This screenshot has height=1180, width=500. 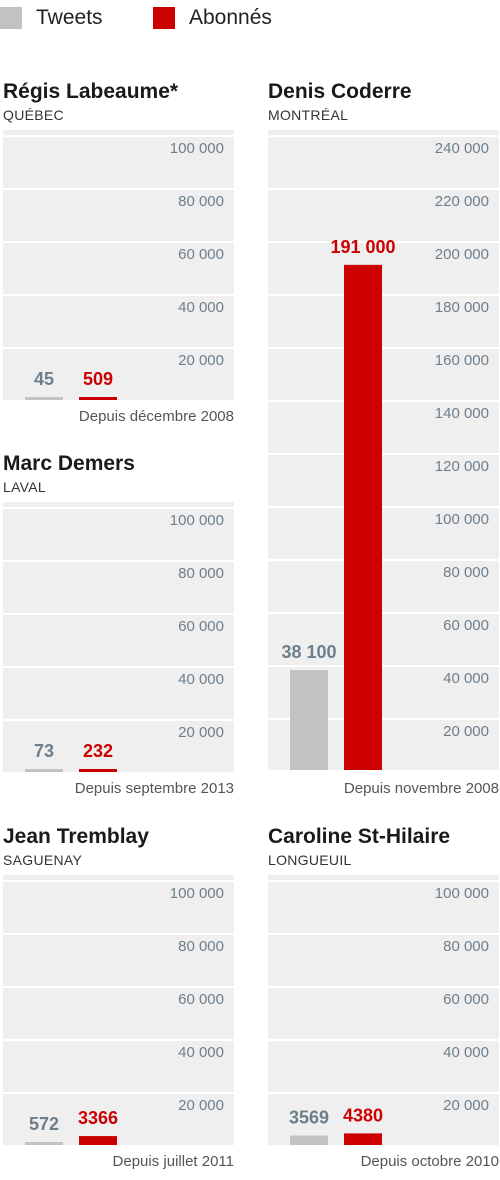 What do you see at coordinates (462, 254) in the screenshot?
I see `y-tick-label: 200 000` at bounding box center [462, 254].